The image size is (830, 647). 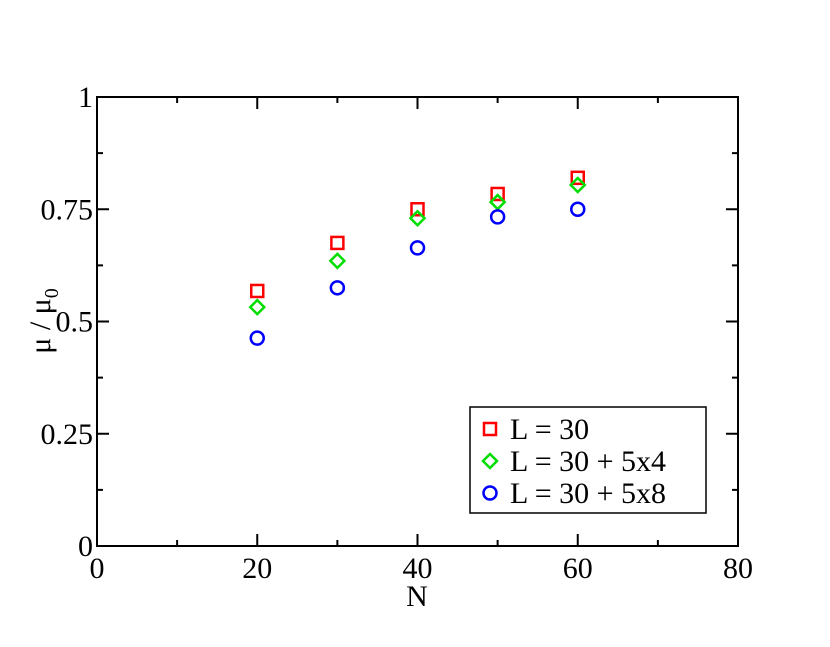 I want to click on y-tick-label: 1, so click(x=85, y=97).